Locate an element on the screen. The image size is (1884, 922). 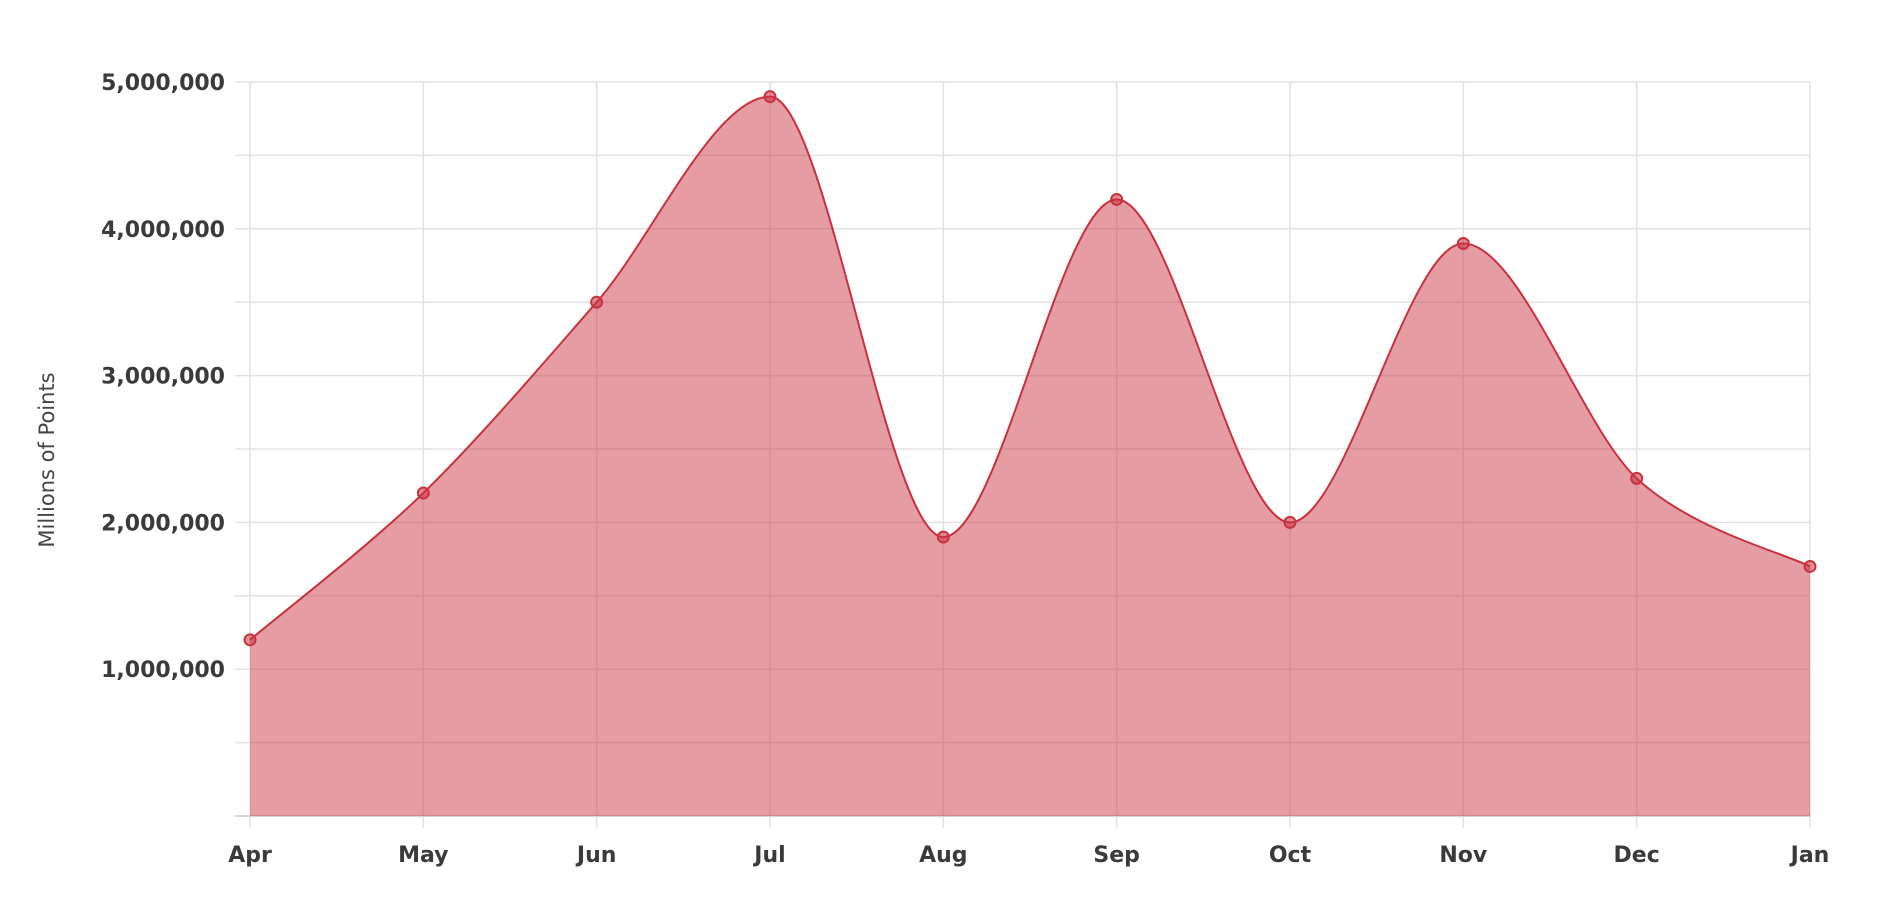
x-axis: Apr May Jun Jul Aug Sep Oct Nov Dec Jan is located at coordinates (1028, 855).